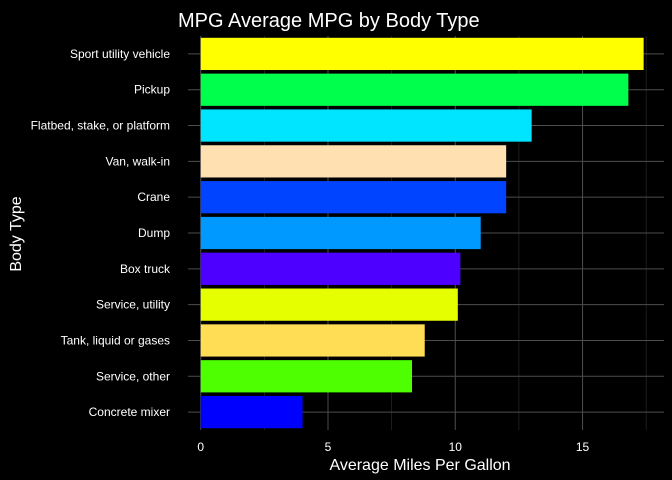 This screenshot has width=672, height=480. I want to click on bar-box-truck, so click(330, 268).